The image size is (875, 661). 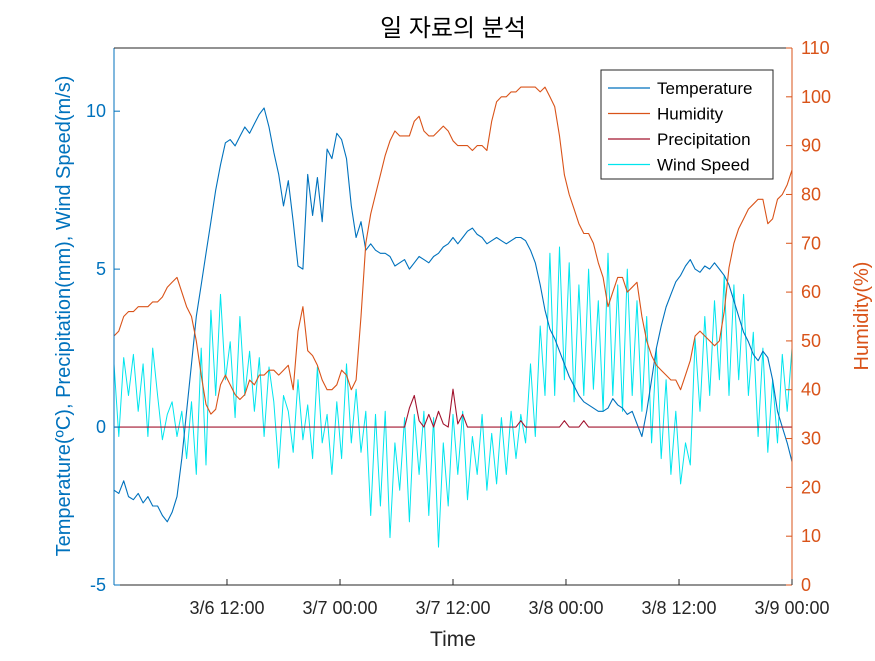 What do you see at coordinates (704, 139) in the screenshot?
I see `legend-label-precipitation: Precipitation` at bounding box center [704, 139].